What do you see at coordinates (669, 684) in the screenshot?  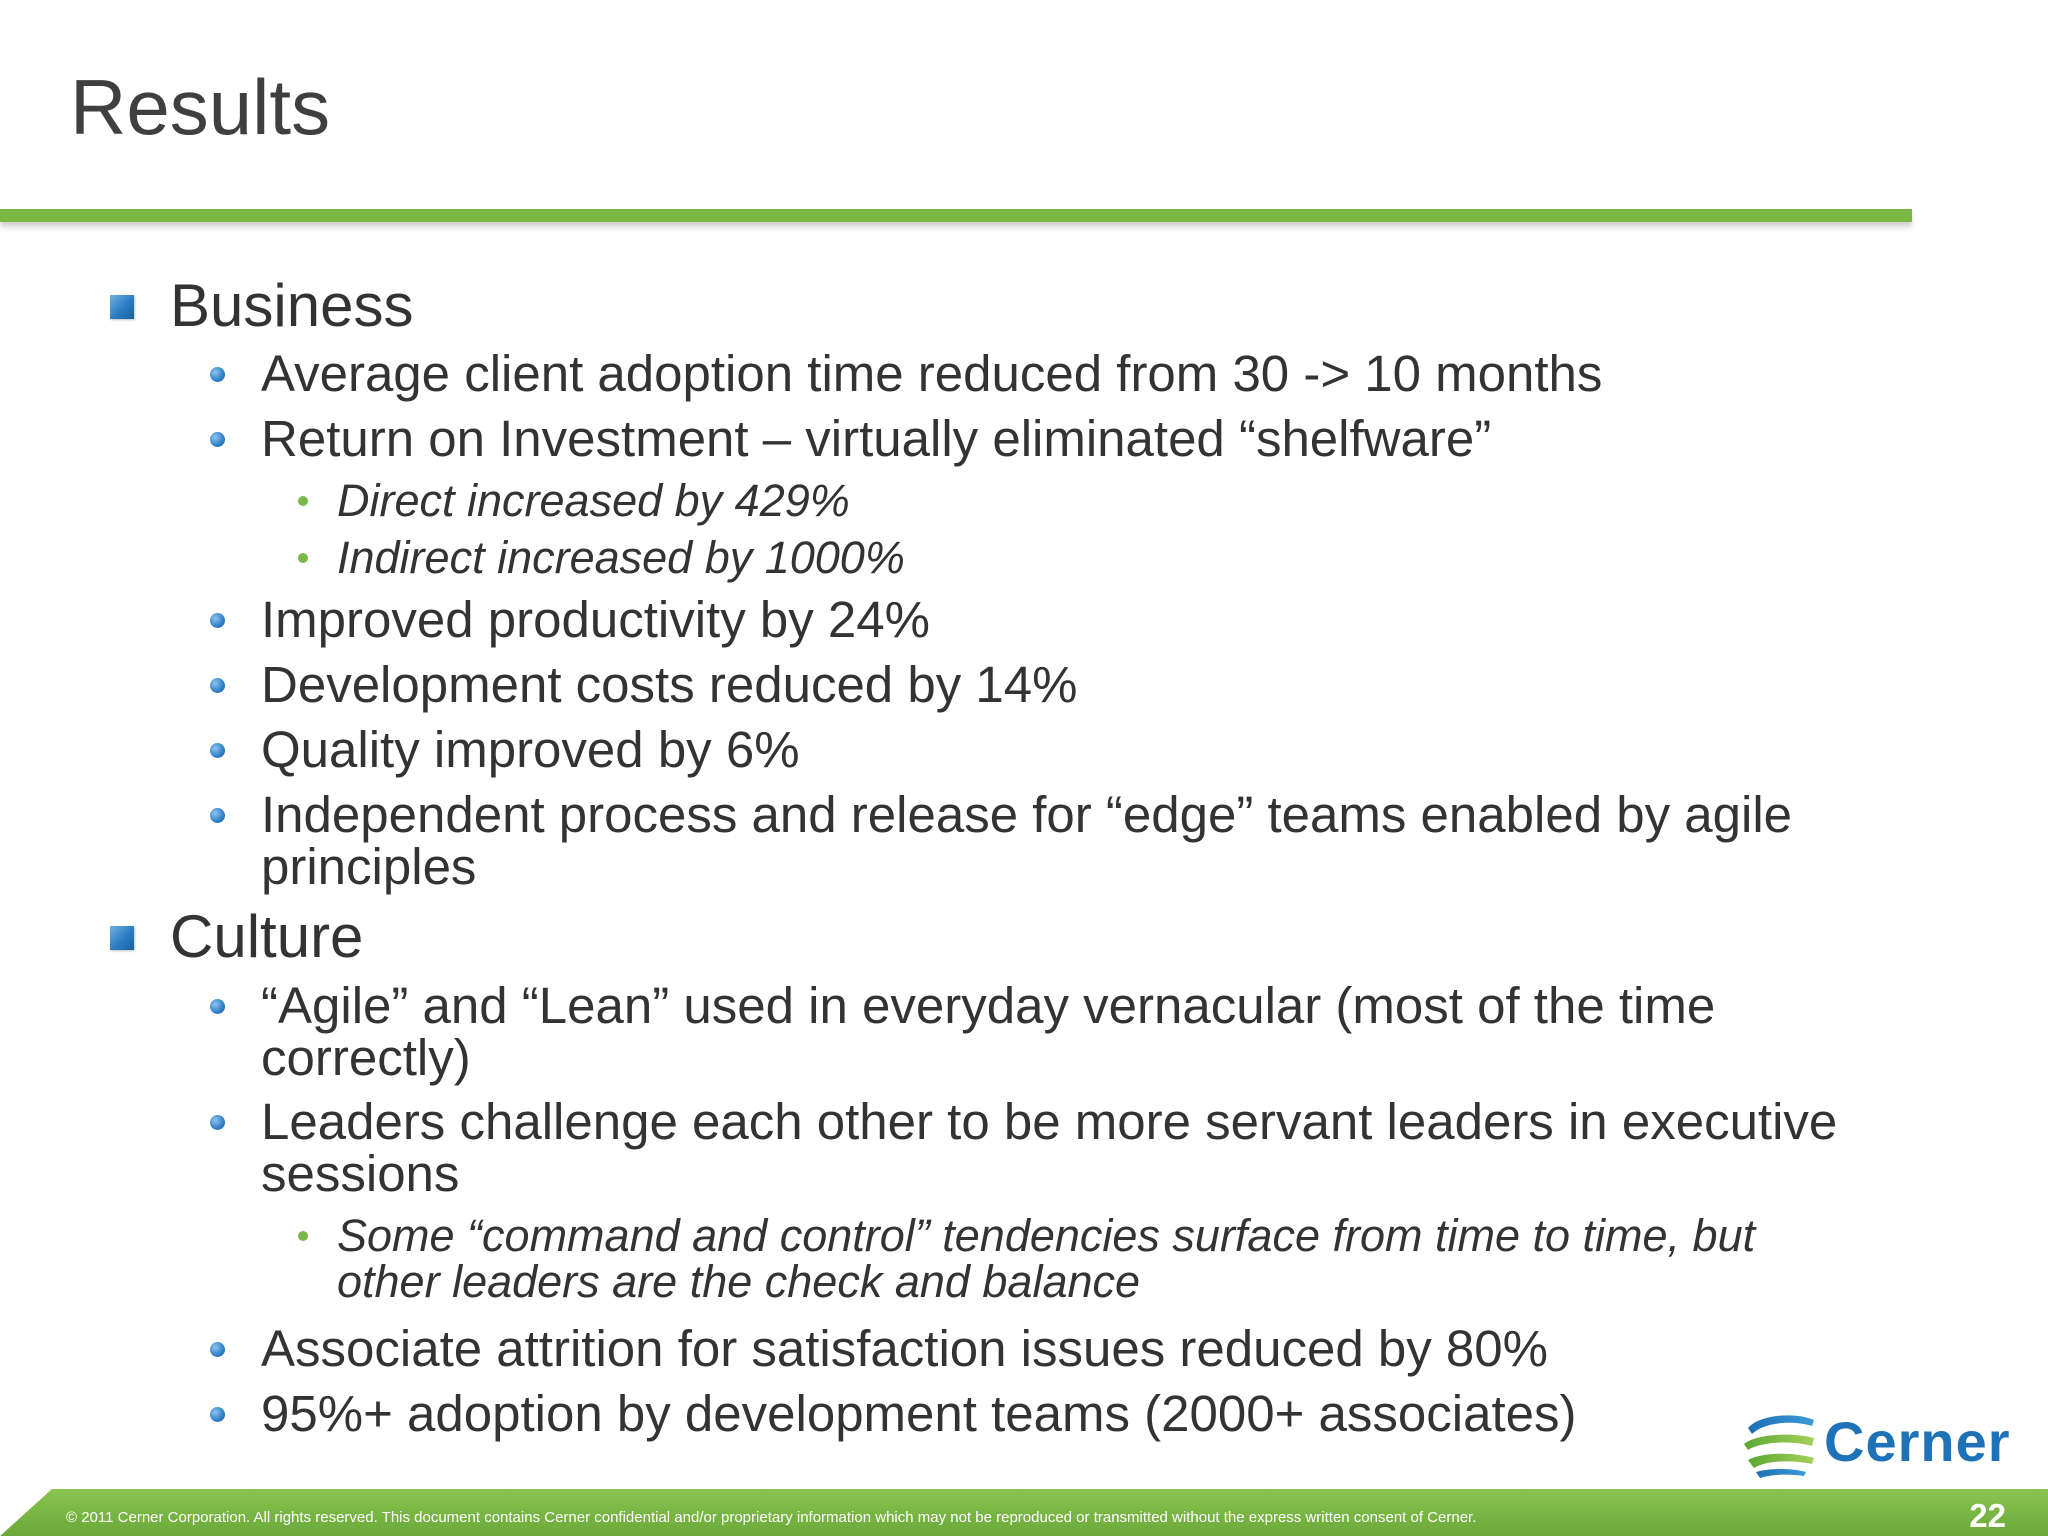 I see `list-item: Development costs reduced by 14%` at bounding box center [669, 684].